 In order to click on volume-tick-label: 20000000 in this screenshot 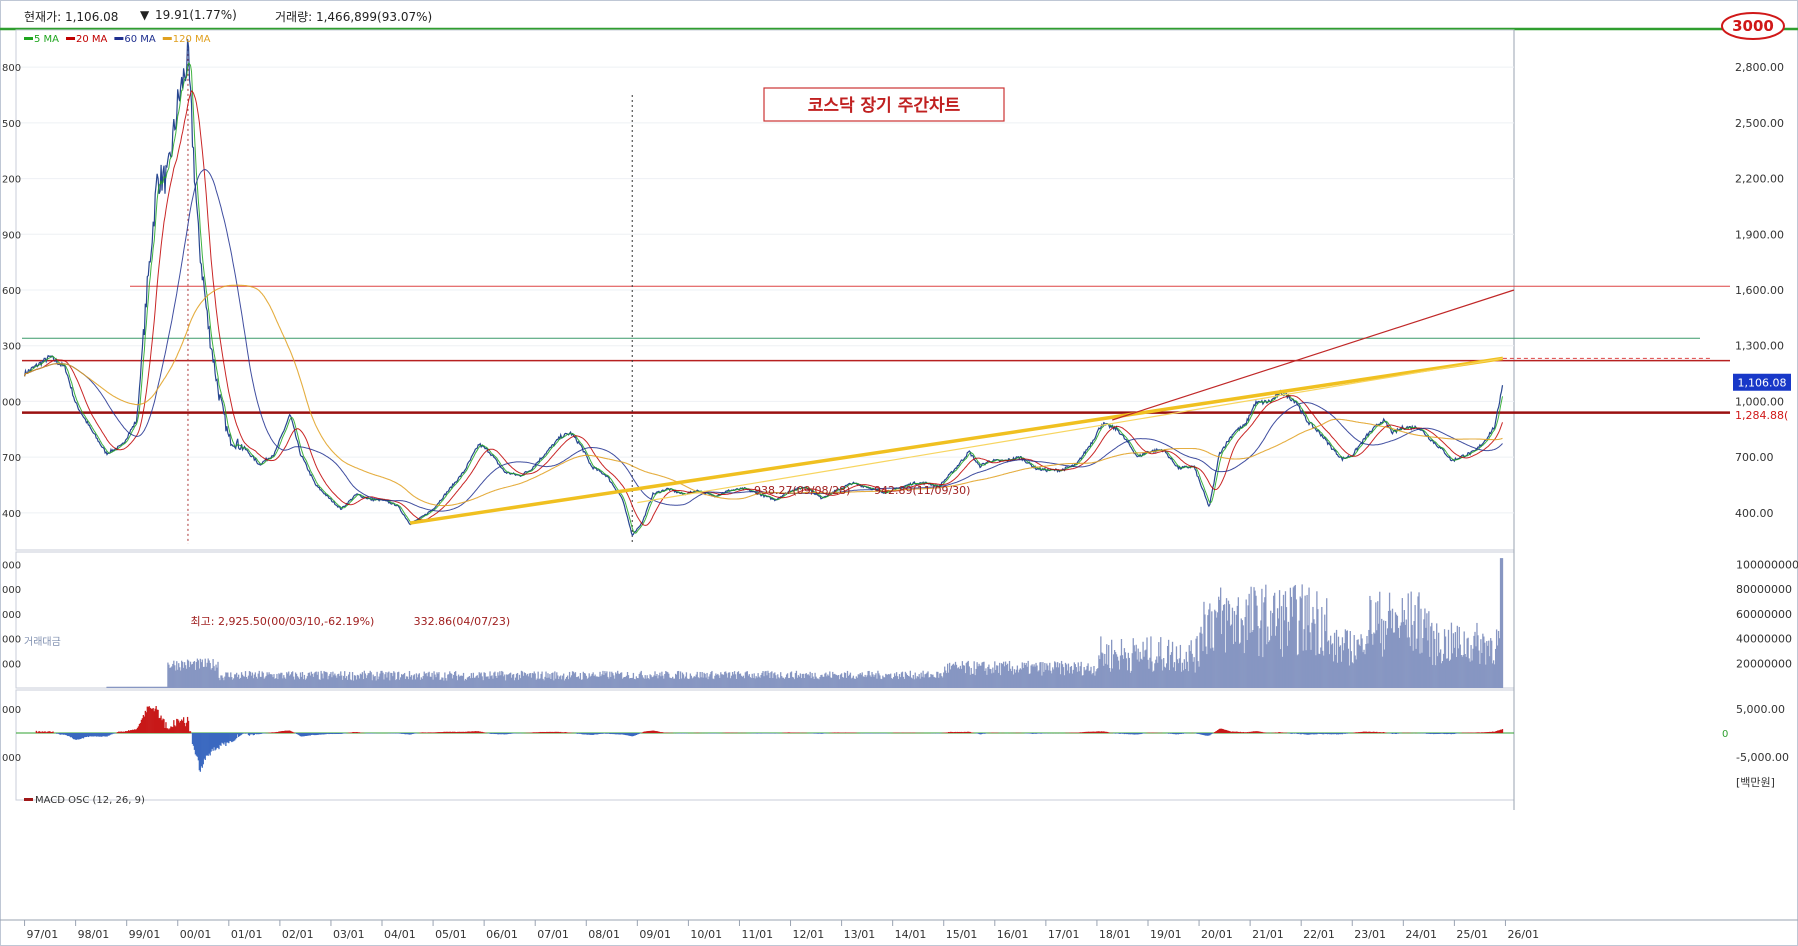, I will do `click(1764, 663)`.